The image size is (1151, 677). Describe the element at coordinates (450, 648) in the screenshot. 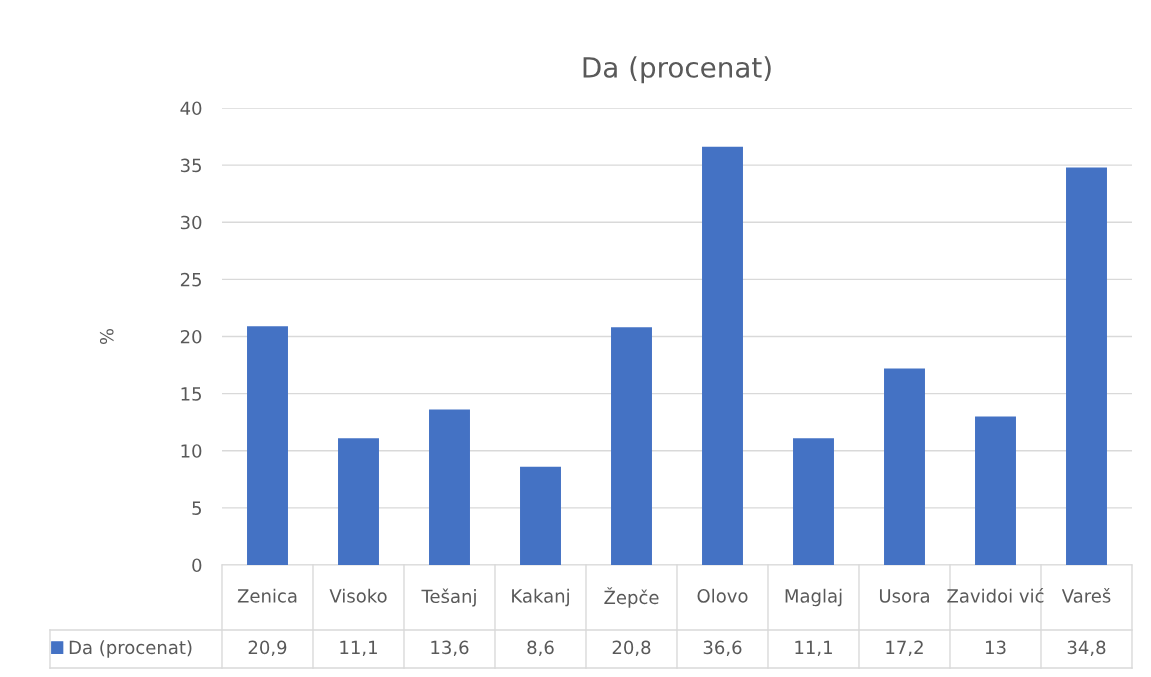

I see `data-label: 13,6` at that location.